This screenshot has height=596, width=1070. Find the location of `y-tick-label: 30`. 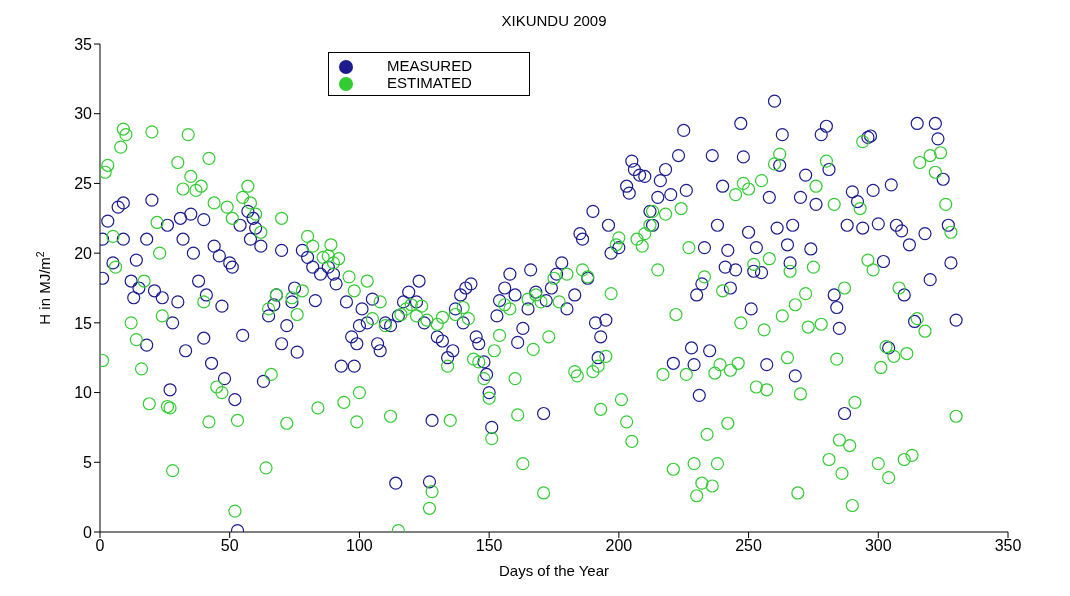

y-tick-label: 30 is located at coordinates (83, 114).